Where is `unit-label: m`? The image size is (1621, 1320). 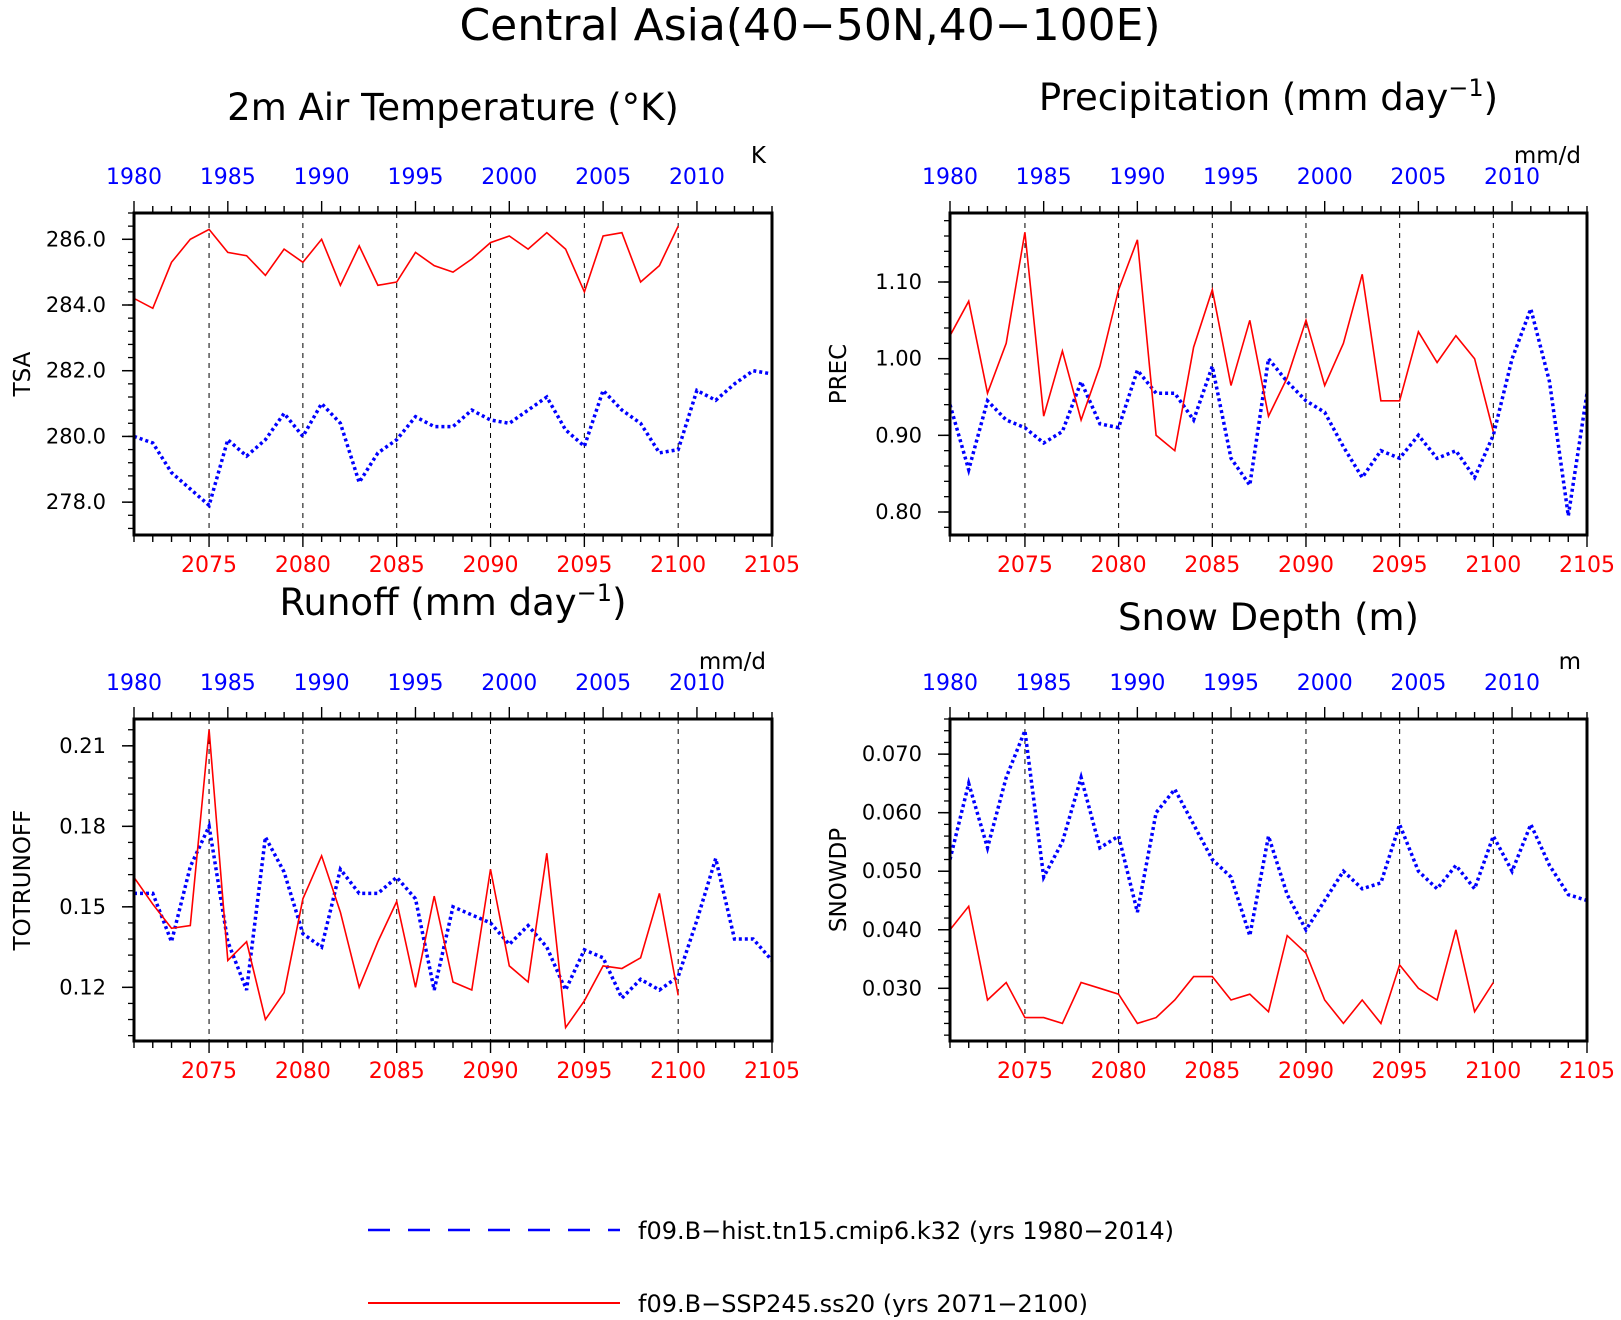 unit-label: m is located at coordinates (1570, 662).